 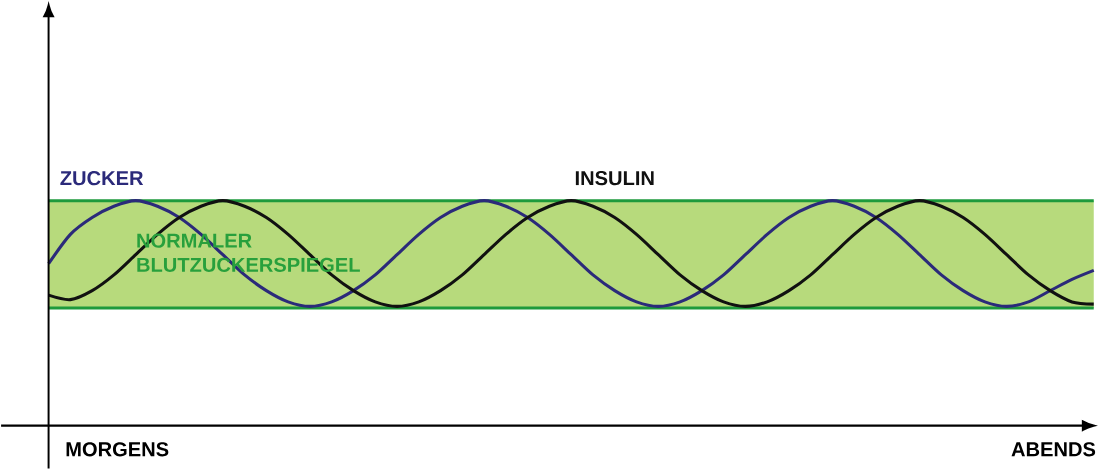 I want to click on text: ABENDS, so click(x=1053, y=449).